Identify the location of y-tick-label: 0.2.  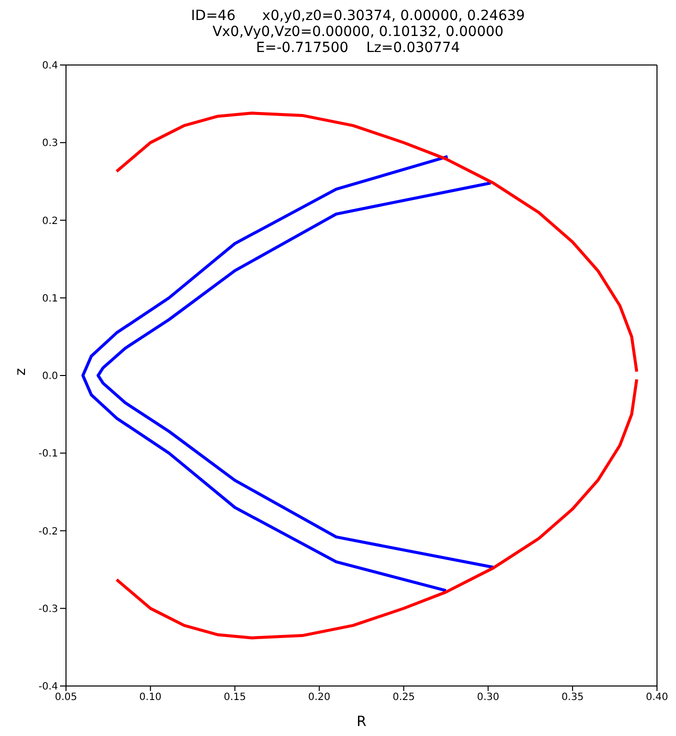
(50, 221).